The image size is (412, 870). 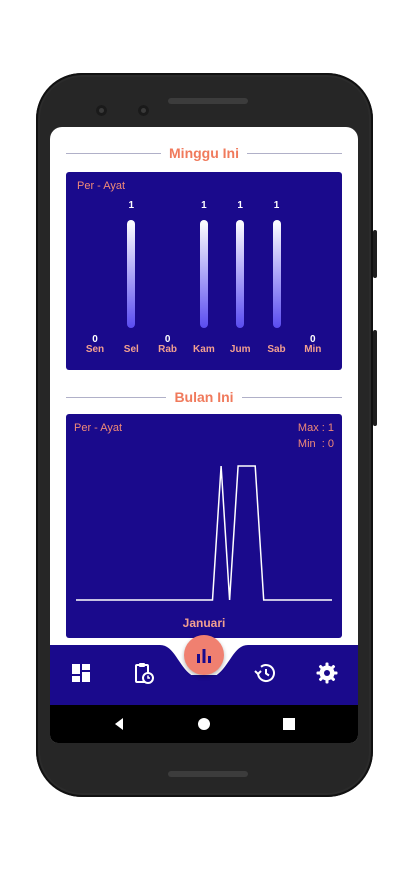 I want to click on day-label: Kam, so click(x=204, y=349).